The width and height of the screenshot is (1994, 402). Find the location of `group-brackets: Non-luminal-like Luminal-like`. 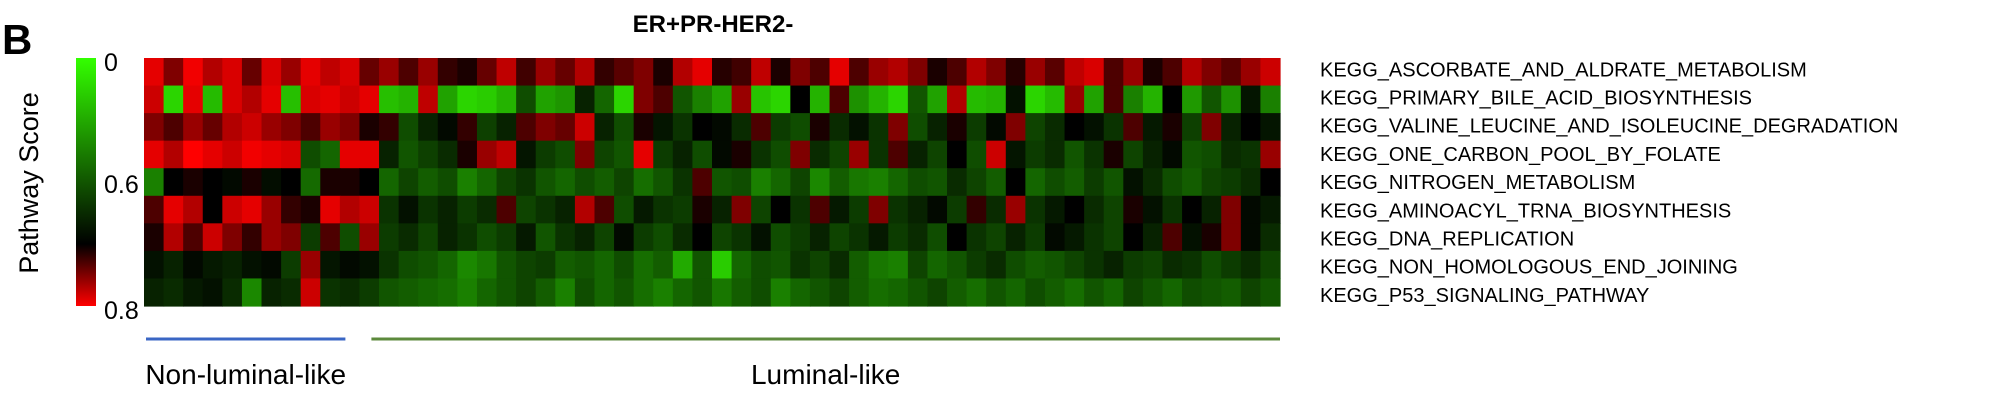

group-brackets: Non-luminal-like Luminal-like is located at coordinates (712, 363).